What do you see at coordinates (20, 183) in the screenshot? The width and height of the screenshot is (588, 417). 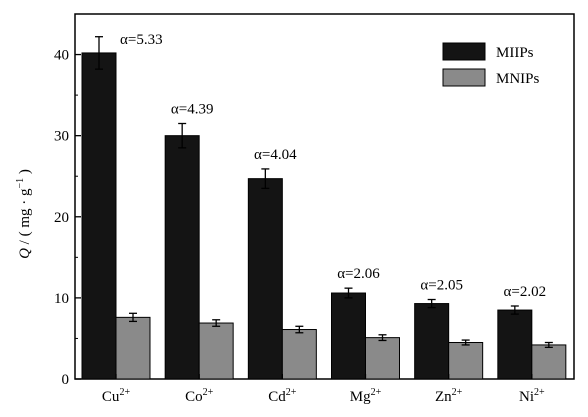 I see `y-axis-title-exponent: −1` at bounding box center [20, 183].